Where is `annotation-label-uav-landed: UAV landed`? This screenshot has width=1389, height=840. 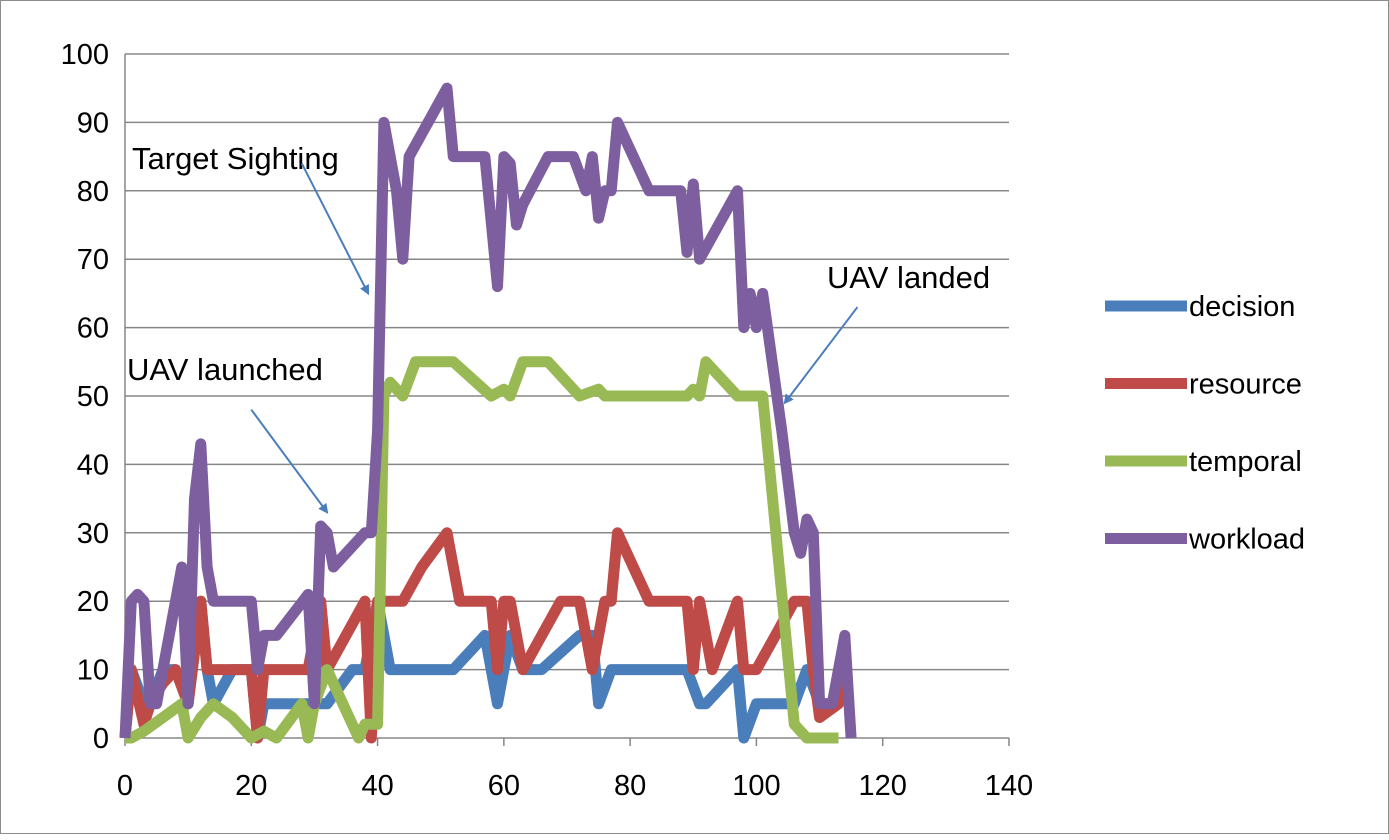
annotation-label-uav-landed: UAV landed is located at coordinates (908, 277).